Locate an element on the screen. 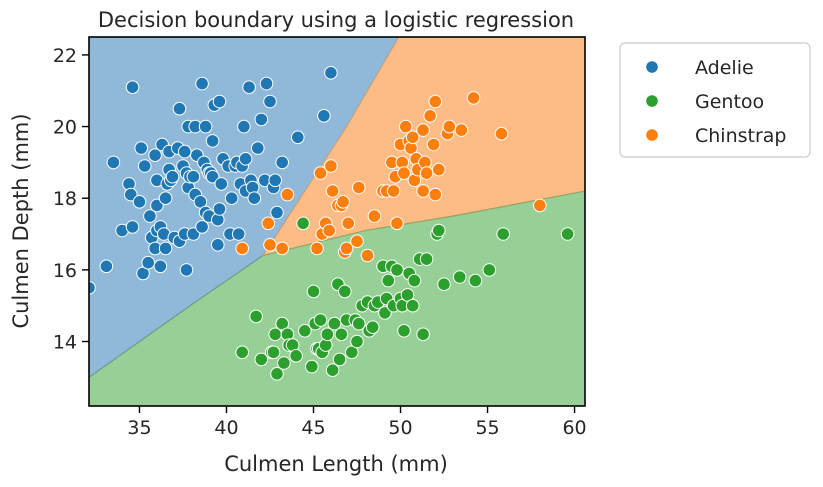  x-tick-label: 55 is located at coordinates (487, 428).